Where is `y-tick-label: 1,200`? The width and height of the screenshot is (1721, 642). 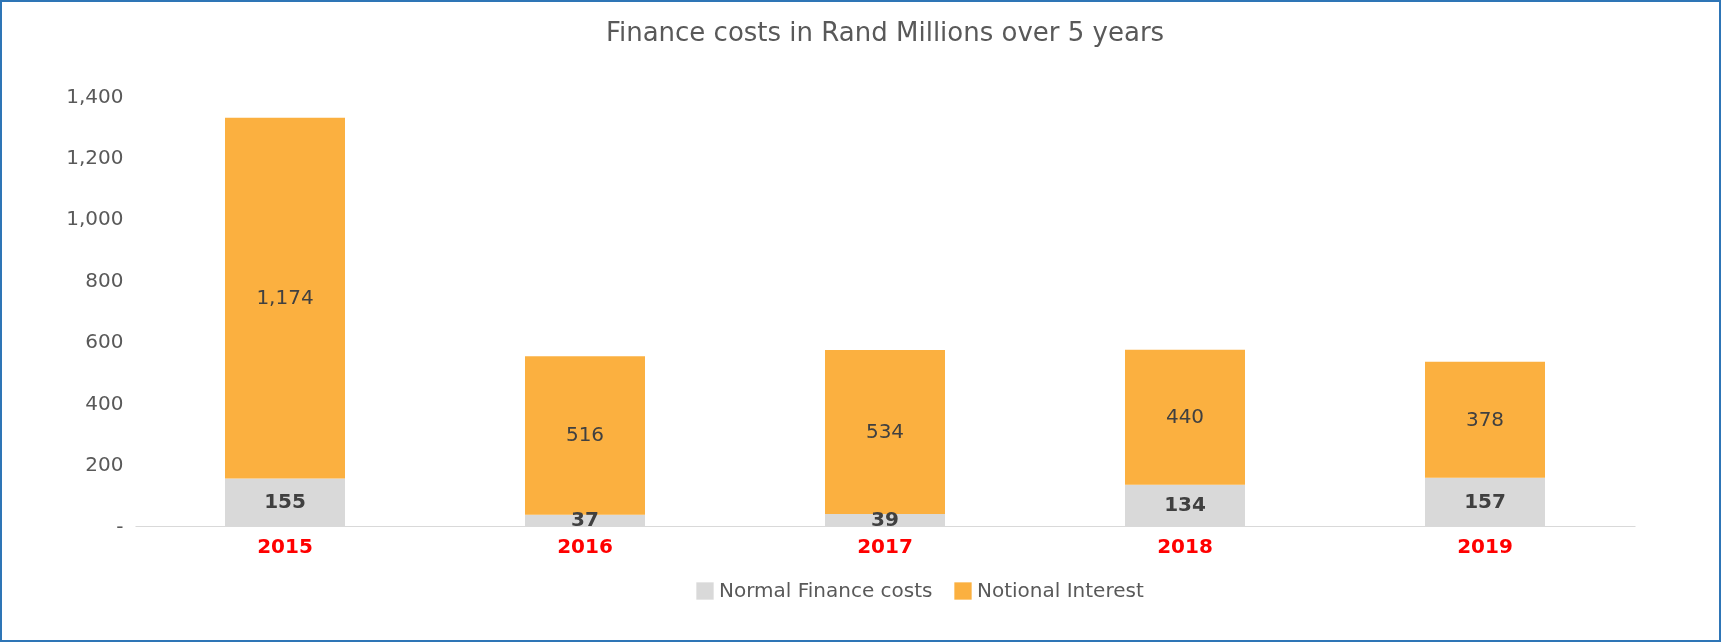 y-tick-label: 1,200 is located at coordinates (95, 156).